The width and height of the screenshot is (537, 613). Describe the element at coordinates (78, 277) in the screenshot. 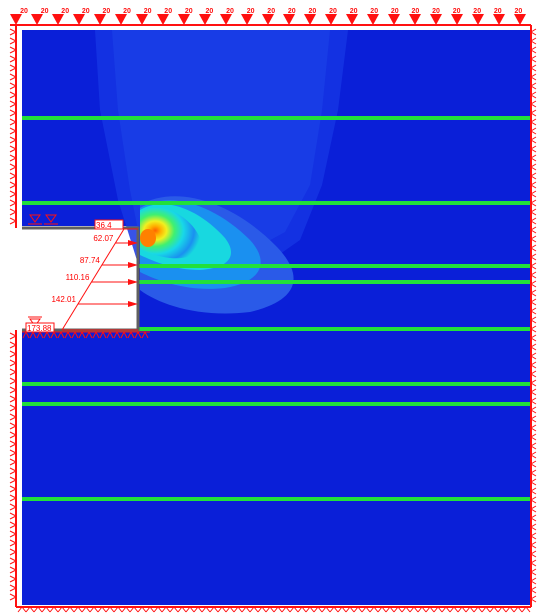

I see `pressure-value-label: 110.16` at that location.